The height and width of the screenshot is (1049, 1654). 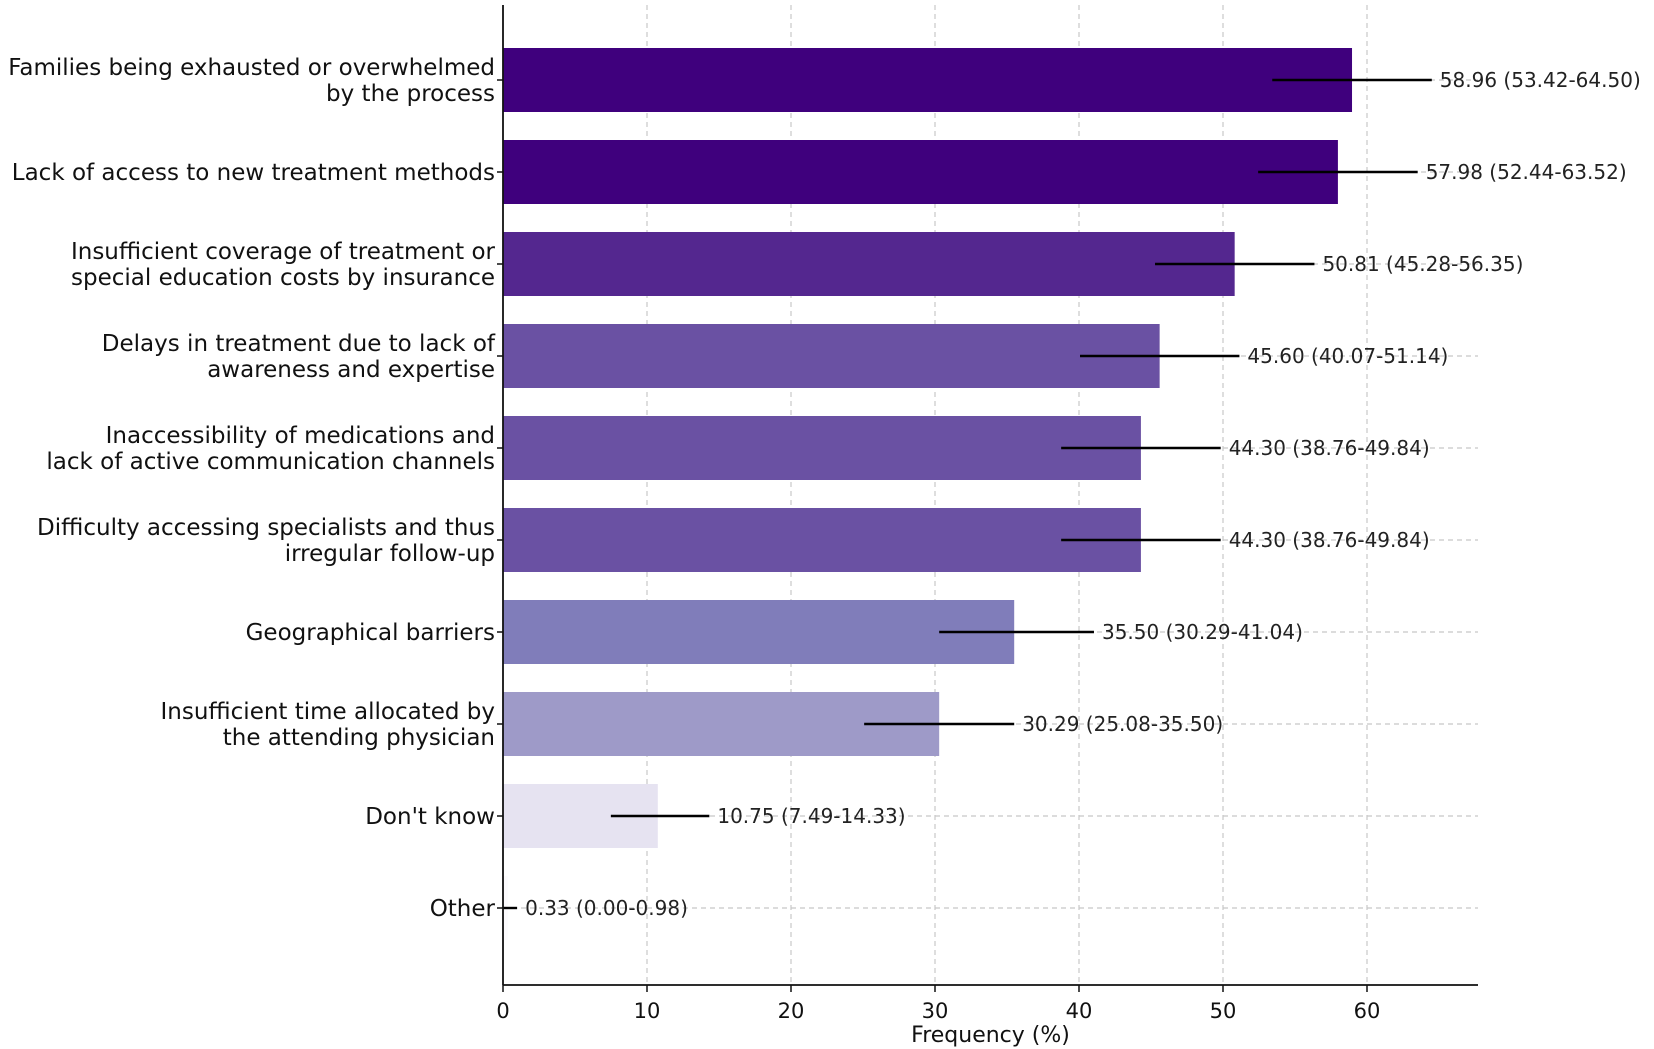 What do you see at coordinates (351, 370) in the screenshot?
I see `y-tick-label: awareness and expertise` at bounding box center [351, 370].